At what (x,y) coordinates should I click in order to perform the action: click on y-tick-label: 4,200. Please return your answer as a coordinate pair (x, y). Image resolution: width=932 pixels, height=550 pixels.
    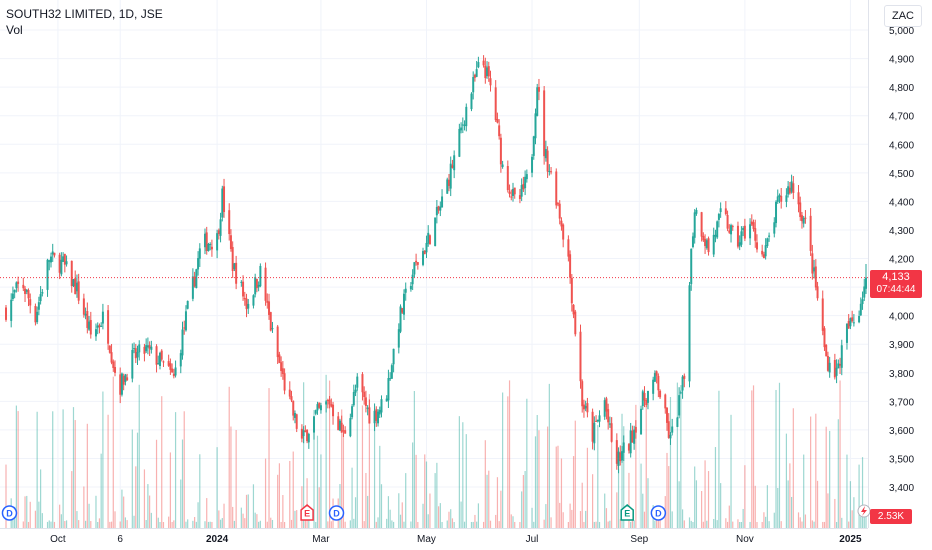
    Looking at the image, I should click on (901, 260).